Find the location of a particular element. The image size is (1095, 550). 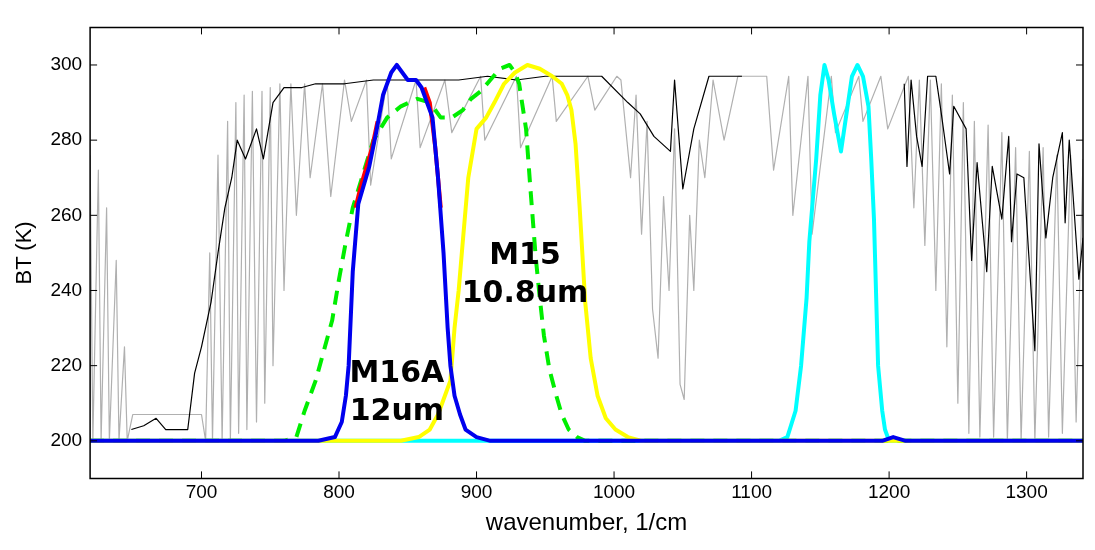

x-tick-label: 1300 is located at coordinates (1026, 492).